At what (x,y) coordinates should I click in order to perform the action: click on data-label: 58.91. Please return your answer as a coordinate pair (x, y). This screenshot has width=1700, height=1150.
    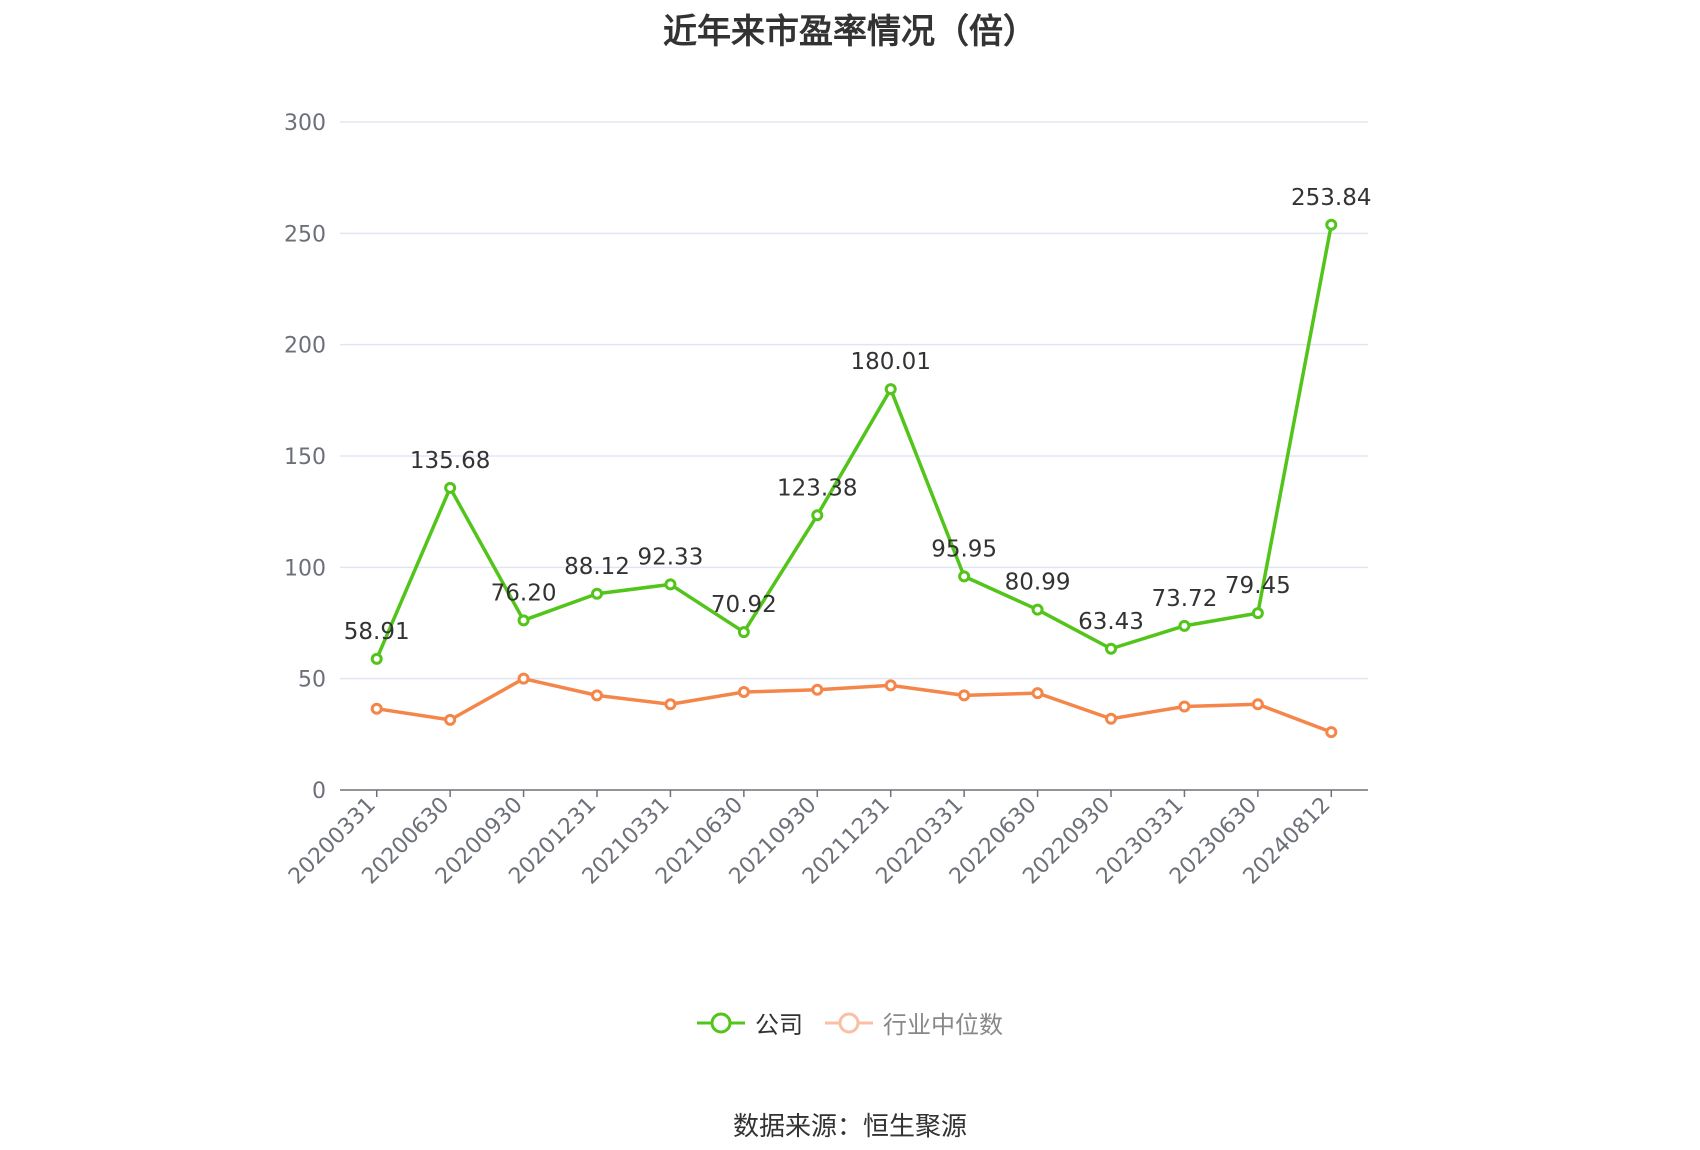
    Looking at the image, I should click on (377, 632).